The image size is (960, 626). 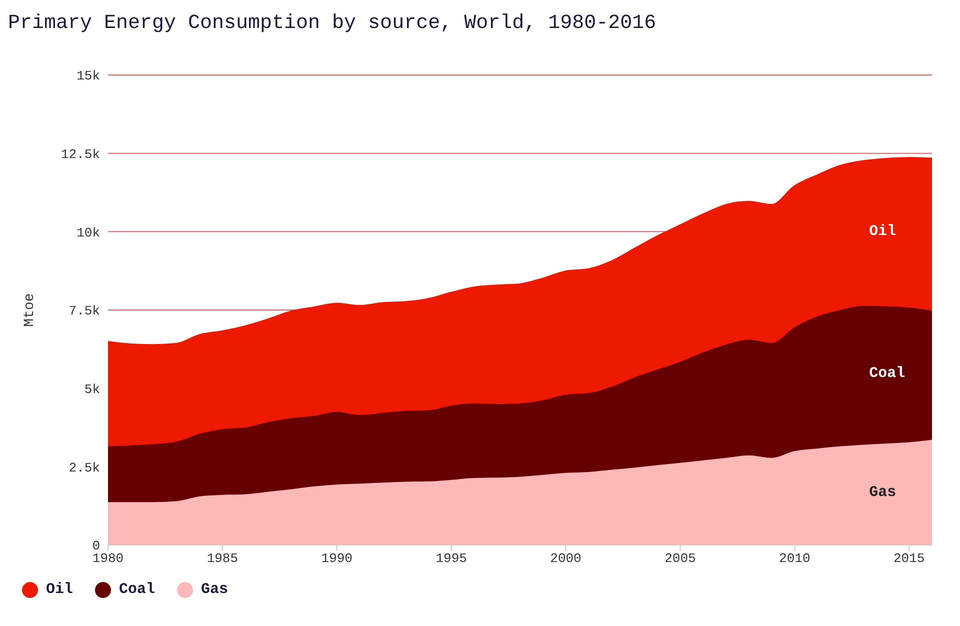 What do you see at coordinates (84, 311) in the screenshot?
I see `y-tick-label: 7.5k` at bounding box center [84, 311].